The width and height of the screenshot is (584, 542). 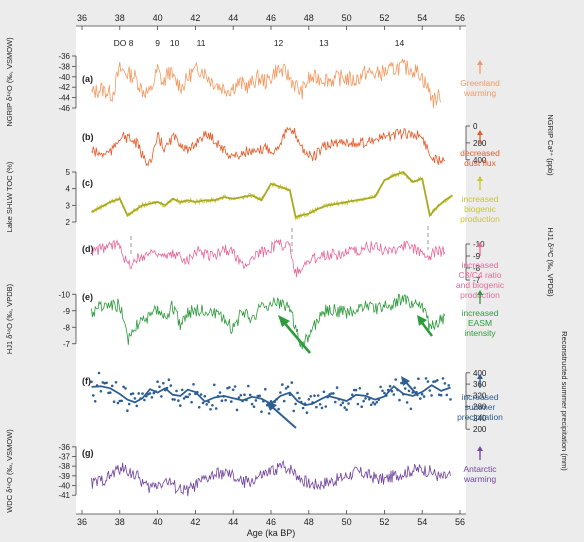 What do you see at coordinates (120, 522) in the screenshot?
I see `bottom-tick-label: 38` at bounding box center [120, 522].